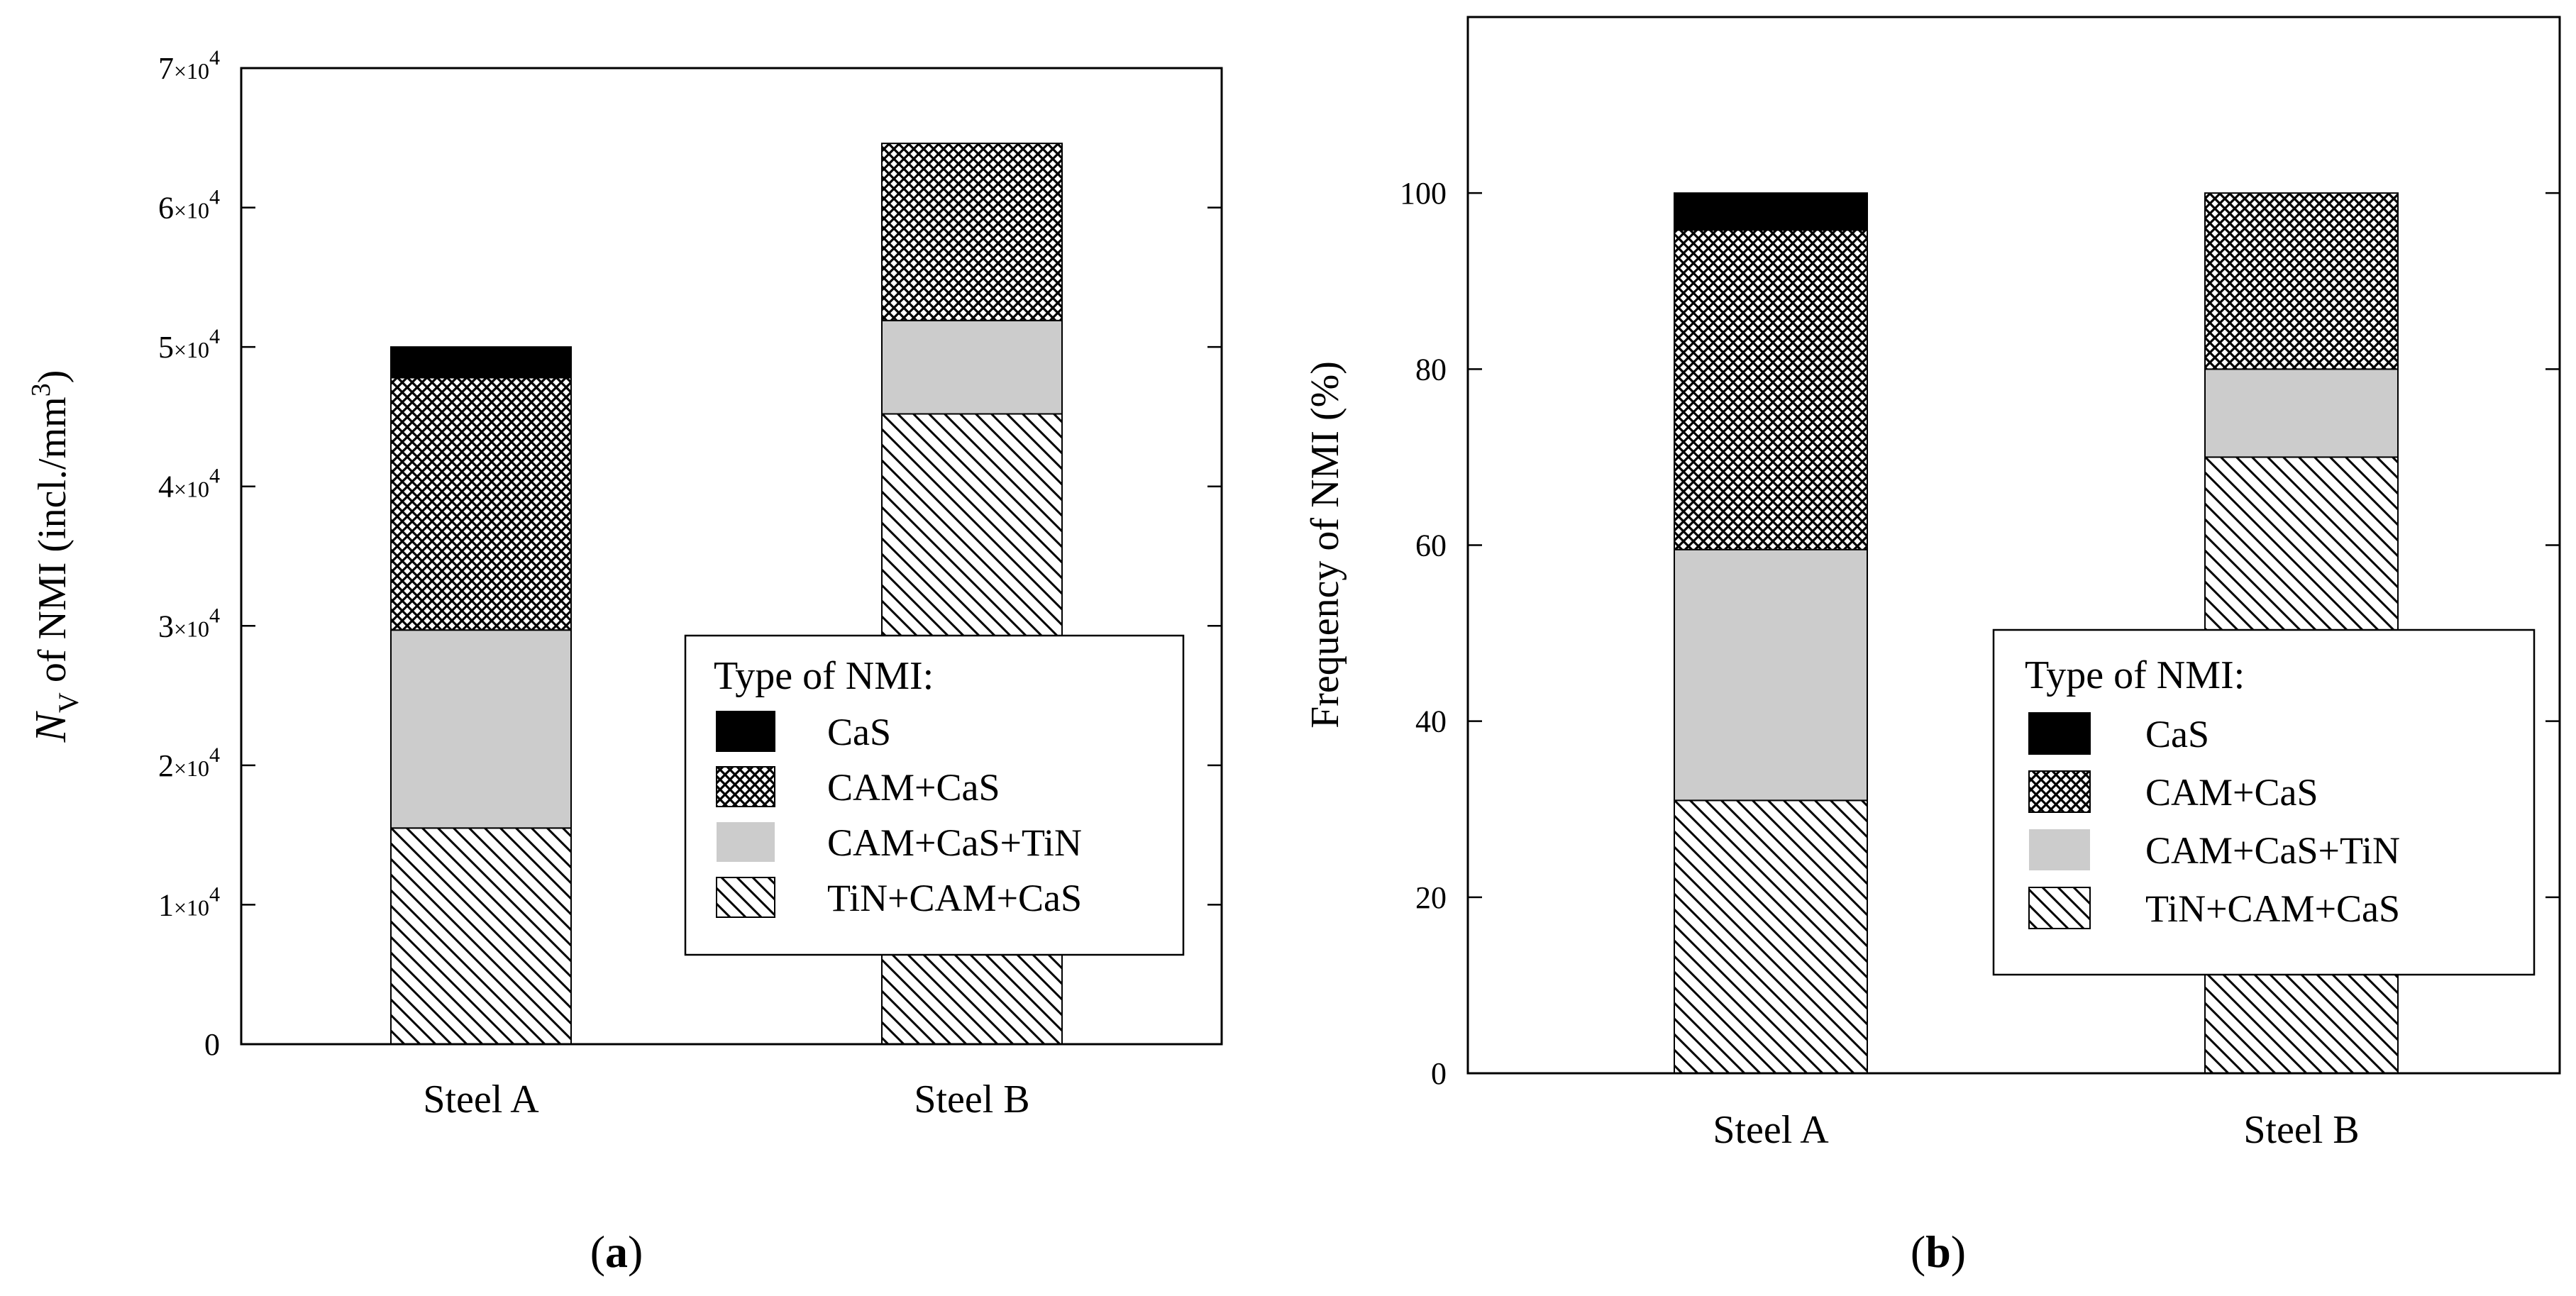 The width and height of the screenshot is (2576, 1296). I want to click on panel-a-bar-steel-b-cam-cas-tin, so click(972, 367).